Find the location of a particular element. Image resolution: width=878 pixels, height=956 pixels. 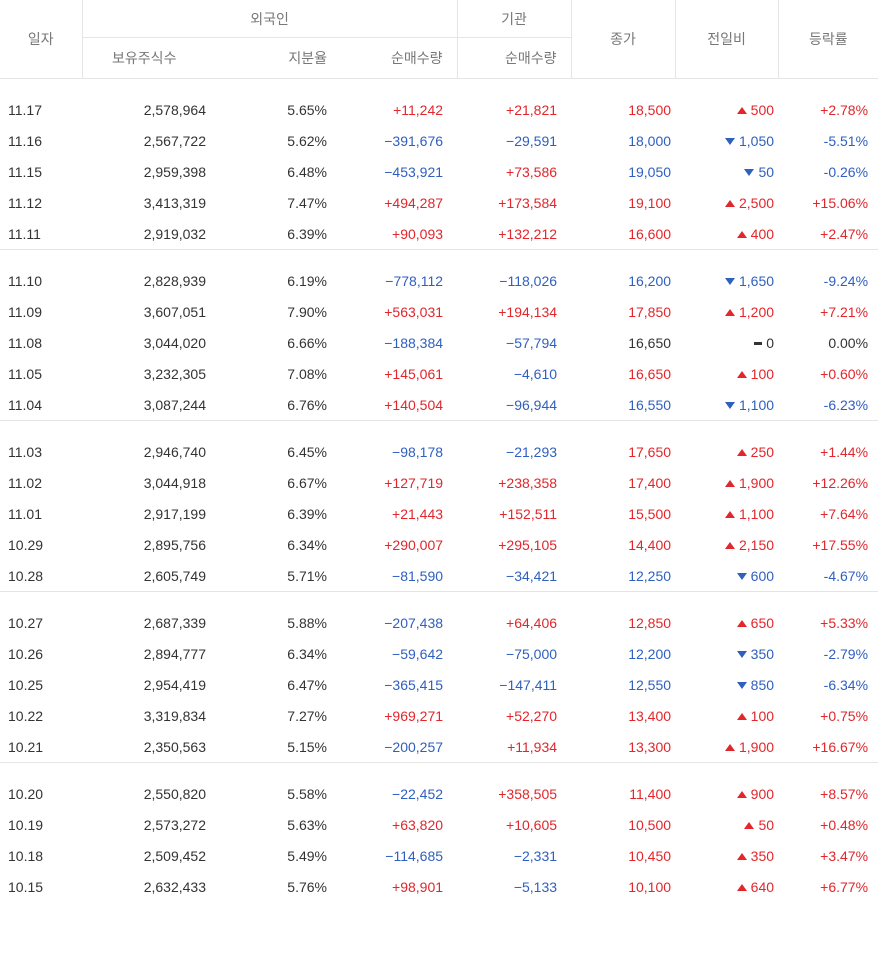

cell-change: 600 is located at coordinates (726, 576).